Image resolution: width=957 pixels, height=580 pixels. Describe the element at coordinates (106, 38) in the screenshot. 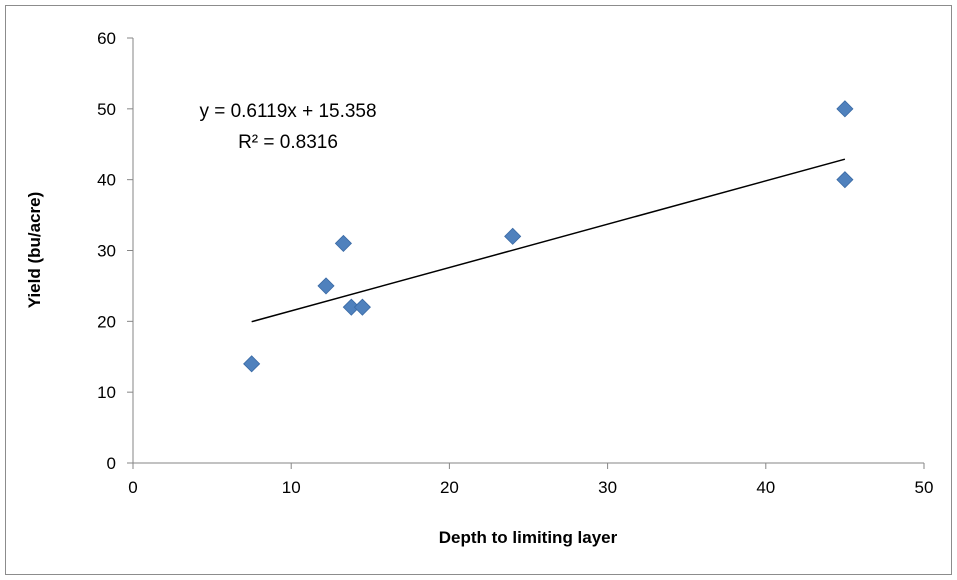

I see `y-tick-label: 60` at that location.